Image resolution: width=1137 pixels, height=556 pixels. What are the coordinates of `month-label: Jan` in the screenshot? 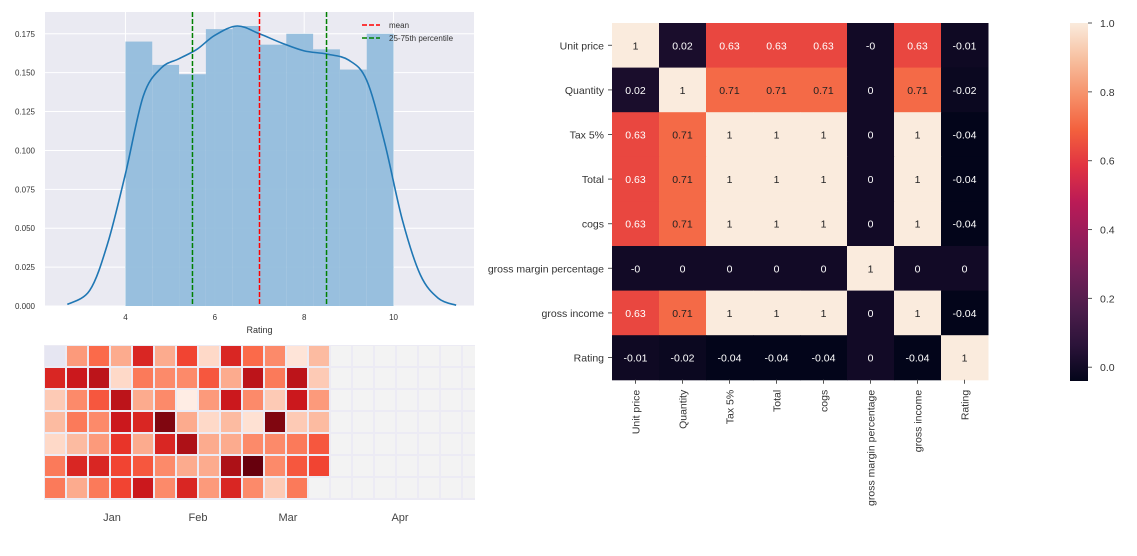 It's located at (112, 518).